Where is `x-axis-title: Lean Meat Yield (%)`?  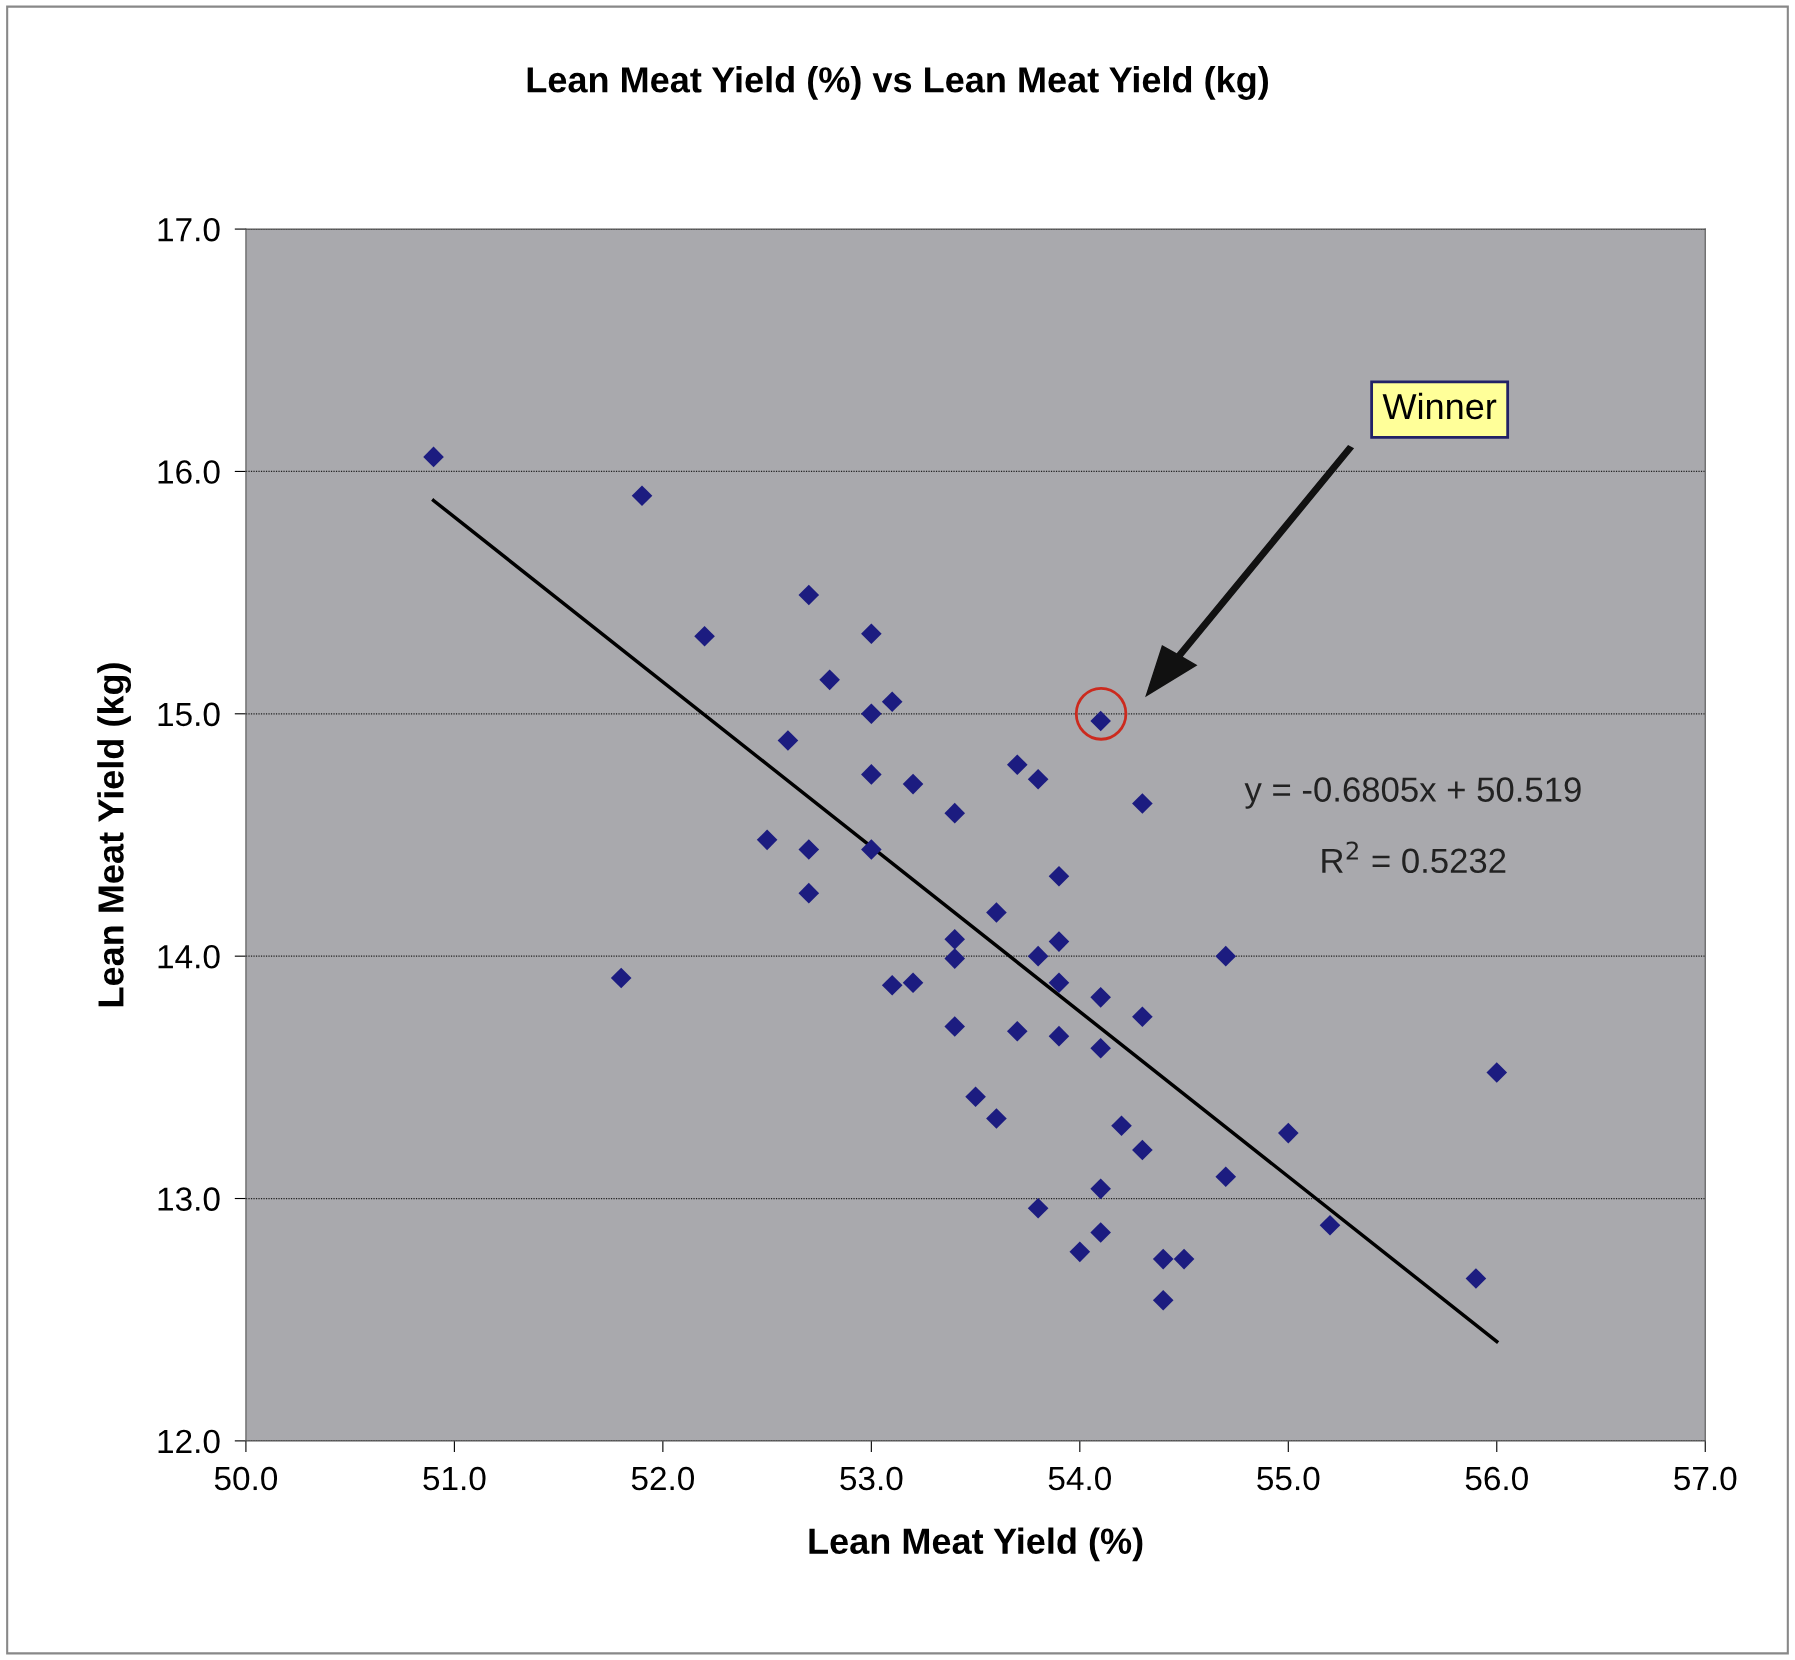 x-axis-title: Lean Meat Yield (%) is located at coordinates (976, 1544).